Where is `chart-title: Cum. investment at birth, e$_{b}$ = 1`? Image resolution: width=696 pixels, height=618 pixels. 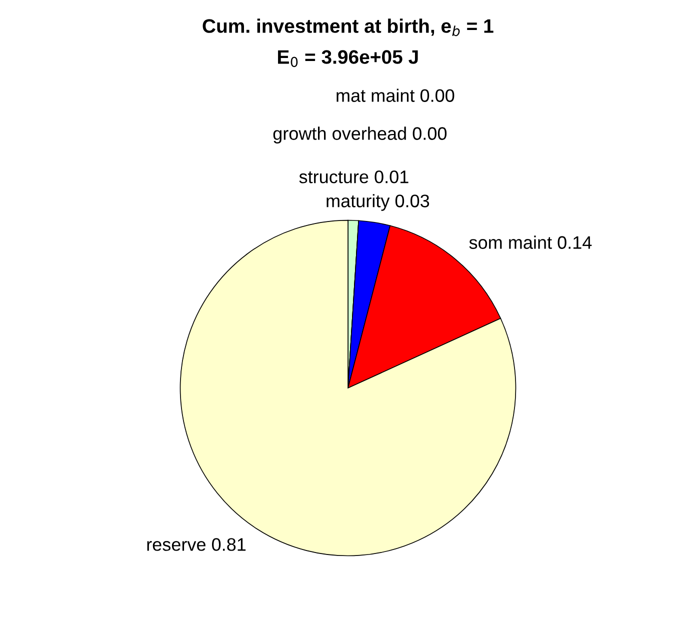
chart-title: Cum. investment at birth, e$_{b}$ = 1 is located at coordinates (348, 27).